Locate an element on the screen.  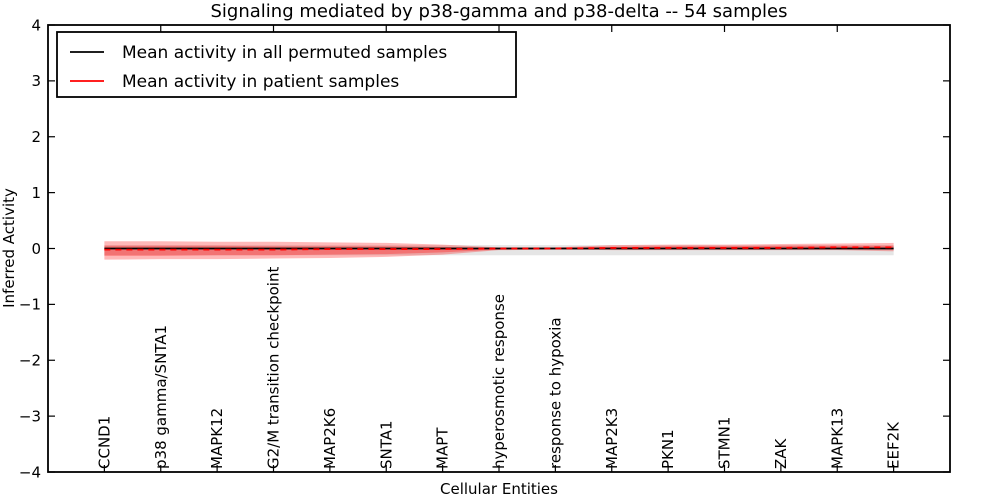
x-tick-label: MAPK13 is located at coordinates (837, 438).